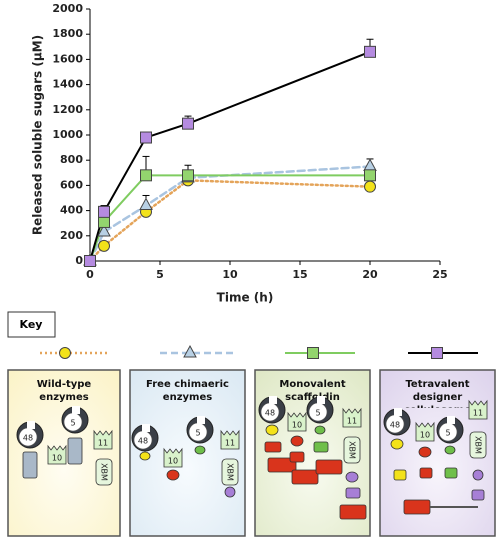 The height and width of the screenshot is (544, 500). I want to click on panel-title: Free chimaeric enzymes, so click(187, 391).